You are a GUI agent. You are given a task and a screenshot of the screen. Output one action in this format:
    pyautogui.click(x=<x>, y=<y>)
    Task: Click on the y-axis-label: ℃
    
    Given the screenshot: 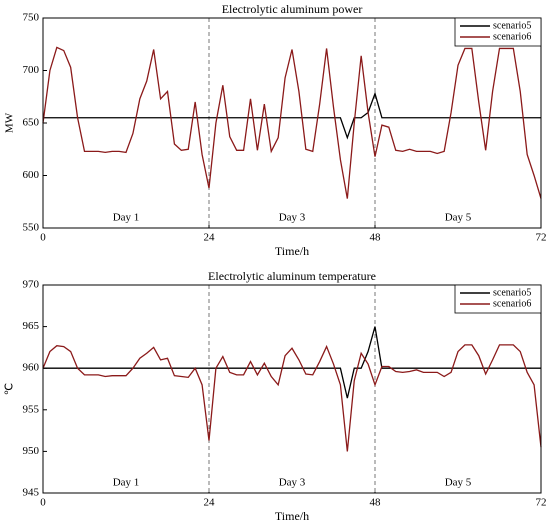 What is the action you would take?
    pyautogui.click(x=10, y=389)
    